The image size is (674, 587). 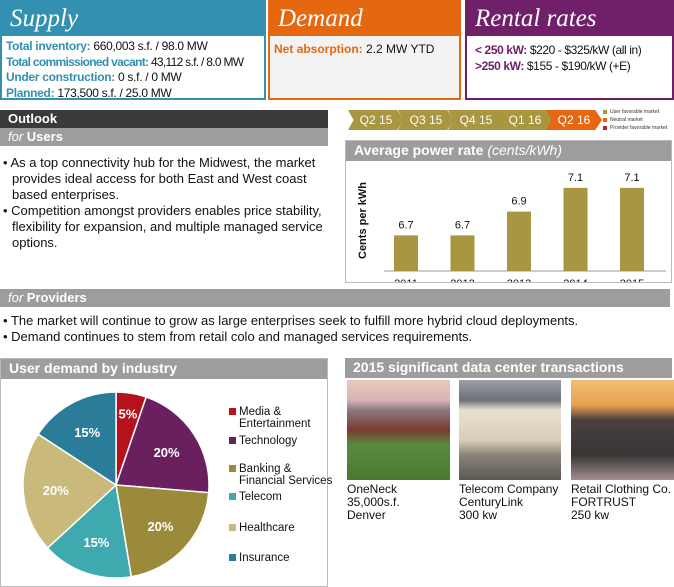 I want to click on supply-title: Supply, so click(x=133, y=19).